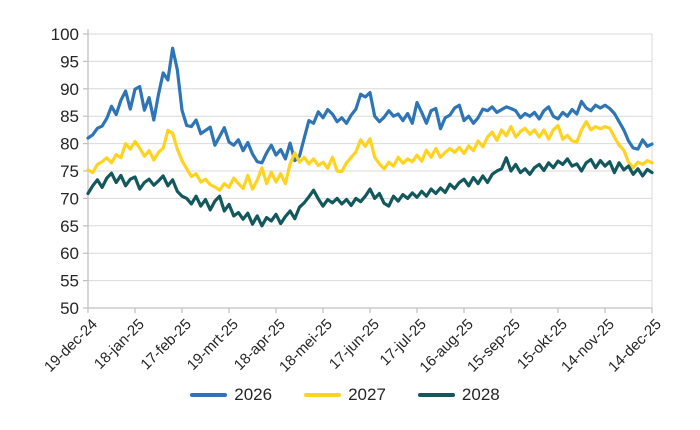 This screenshot has width=700, height=430. What do you see at coordinates (69, 226) in the screenshot?
I see `y-axis-label: 65` at bounding box center [69, 226].